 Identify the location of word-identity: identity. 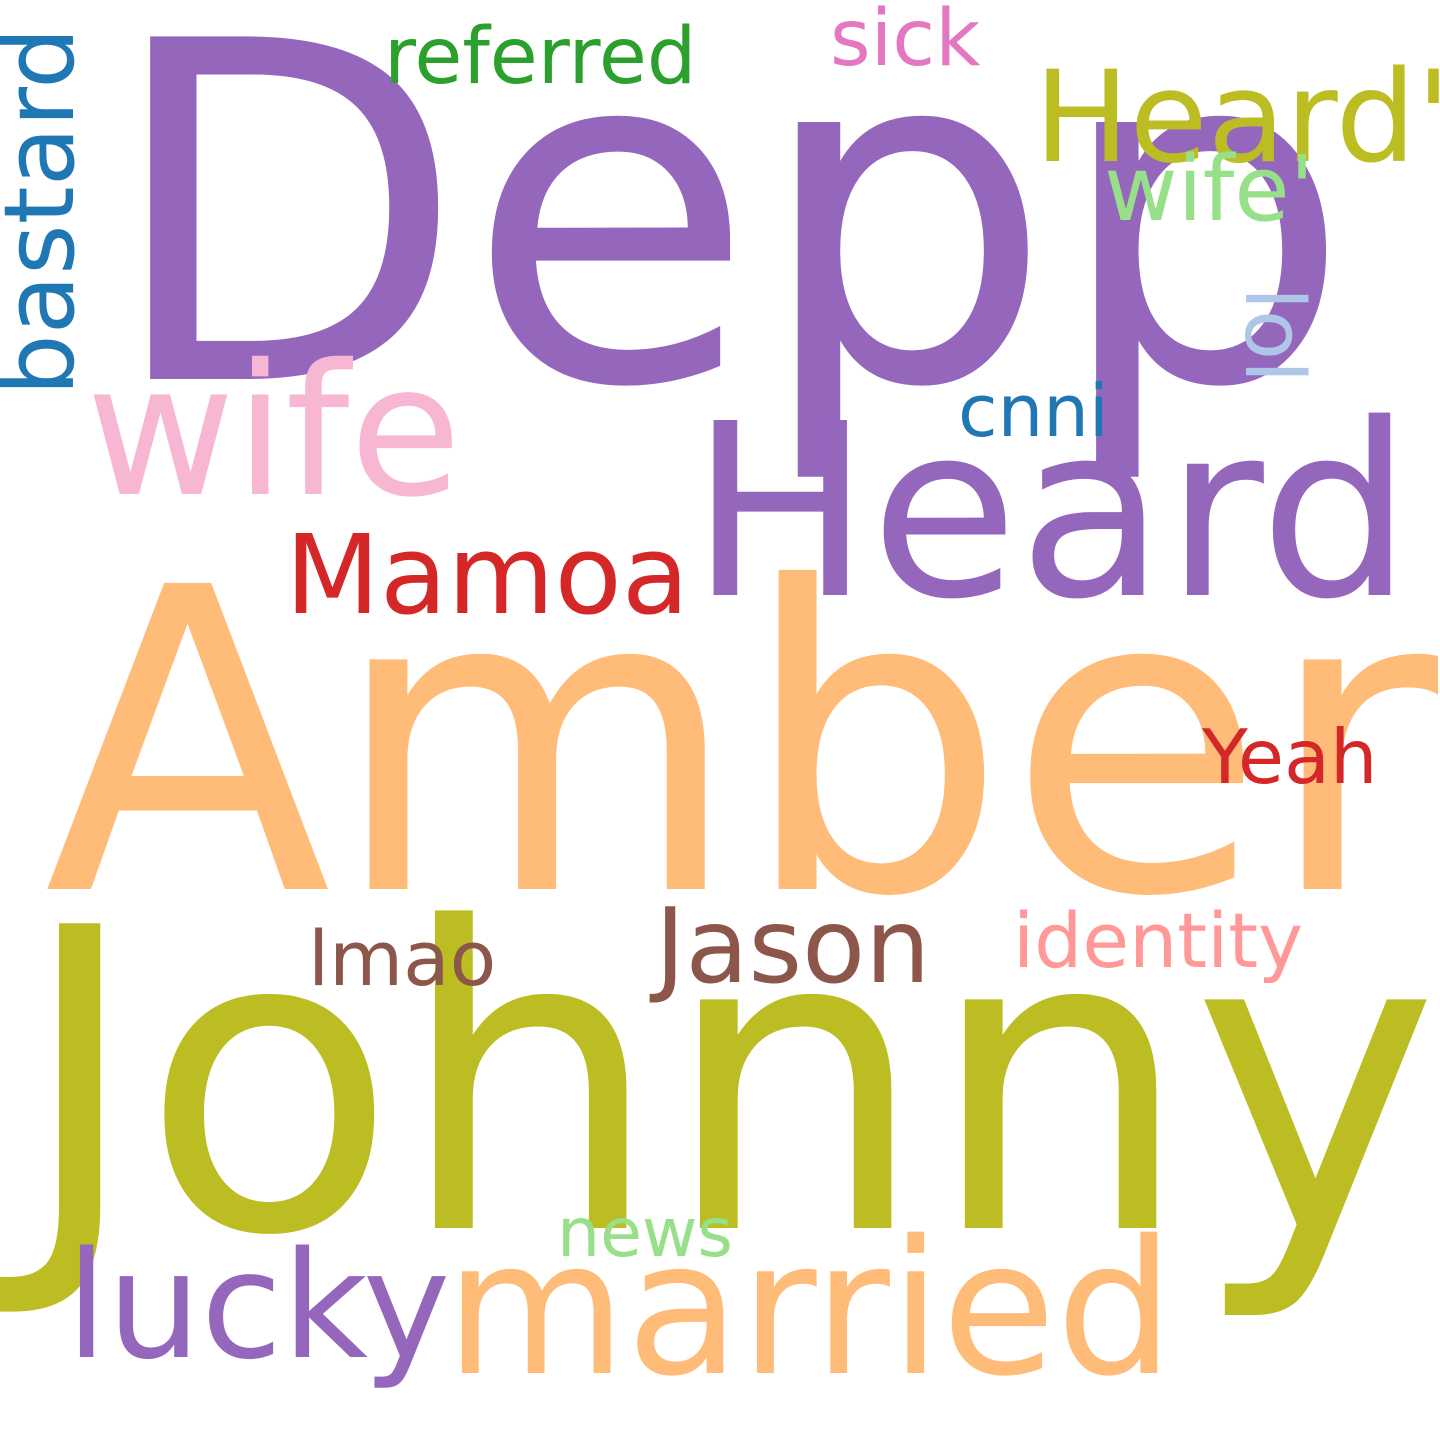
(1158, 940).